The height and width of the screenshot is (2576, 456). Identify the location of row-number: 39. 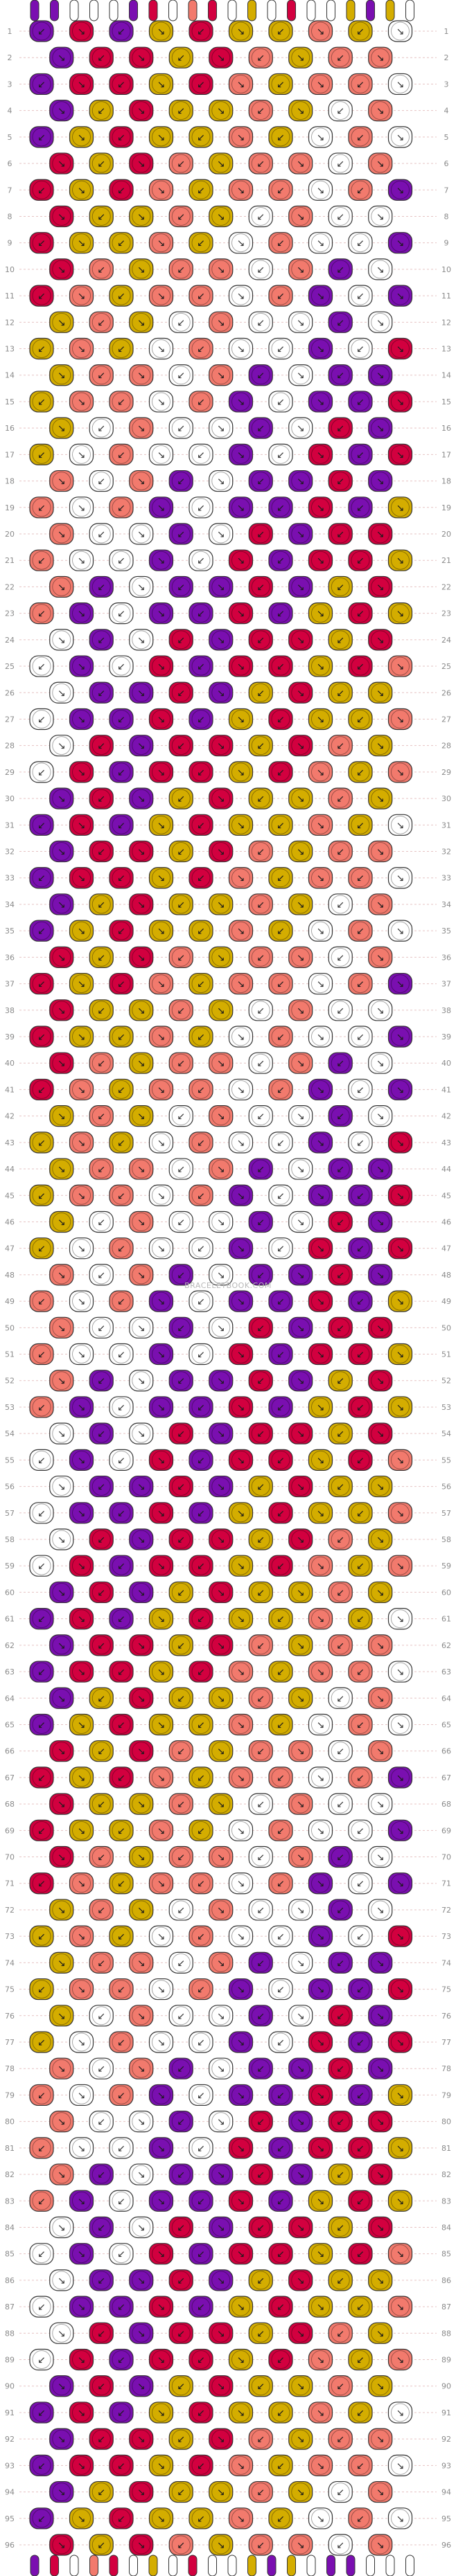
(10, 1036).